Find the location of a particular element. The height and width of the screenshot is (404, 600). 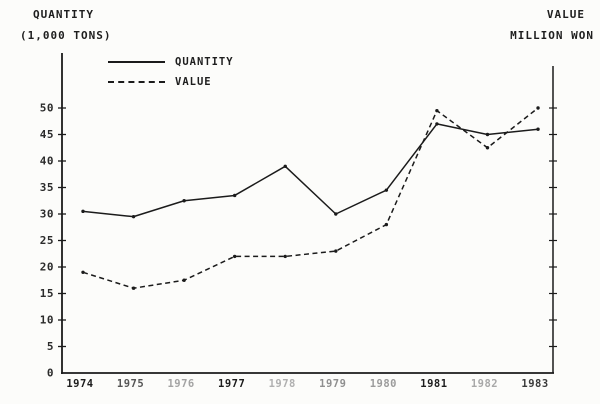

y-tick-label: 20 is located at coordinates (47, 267).